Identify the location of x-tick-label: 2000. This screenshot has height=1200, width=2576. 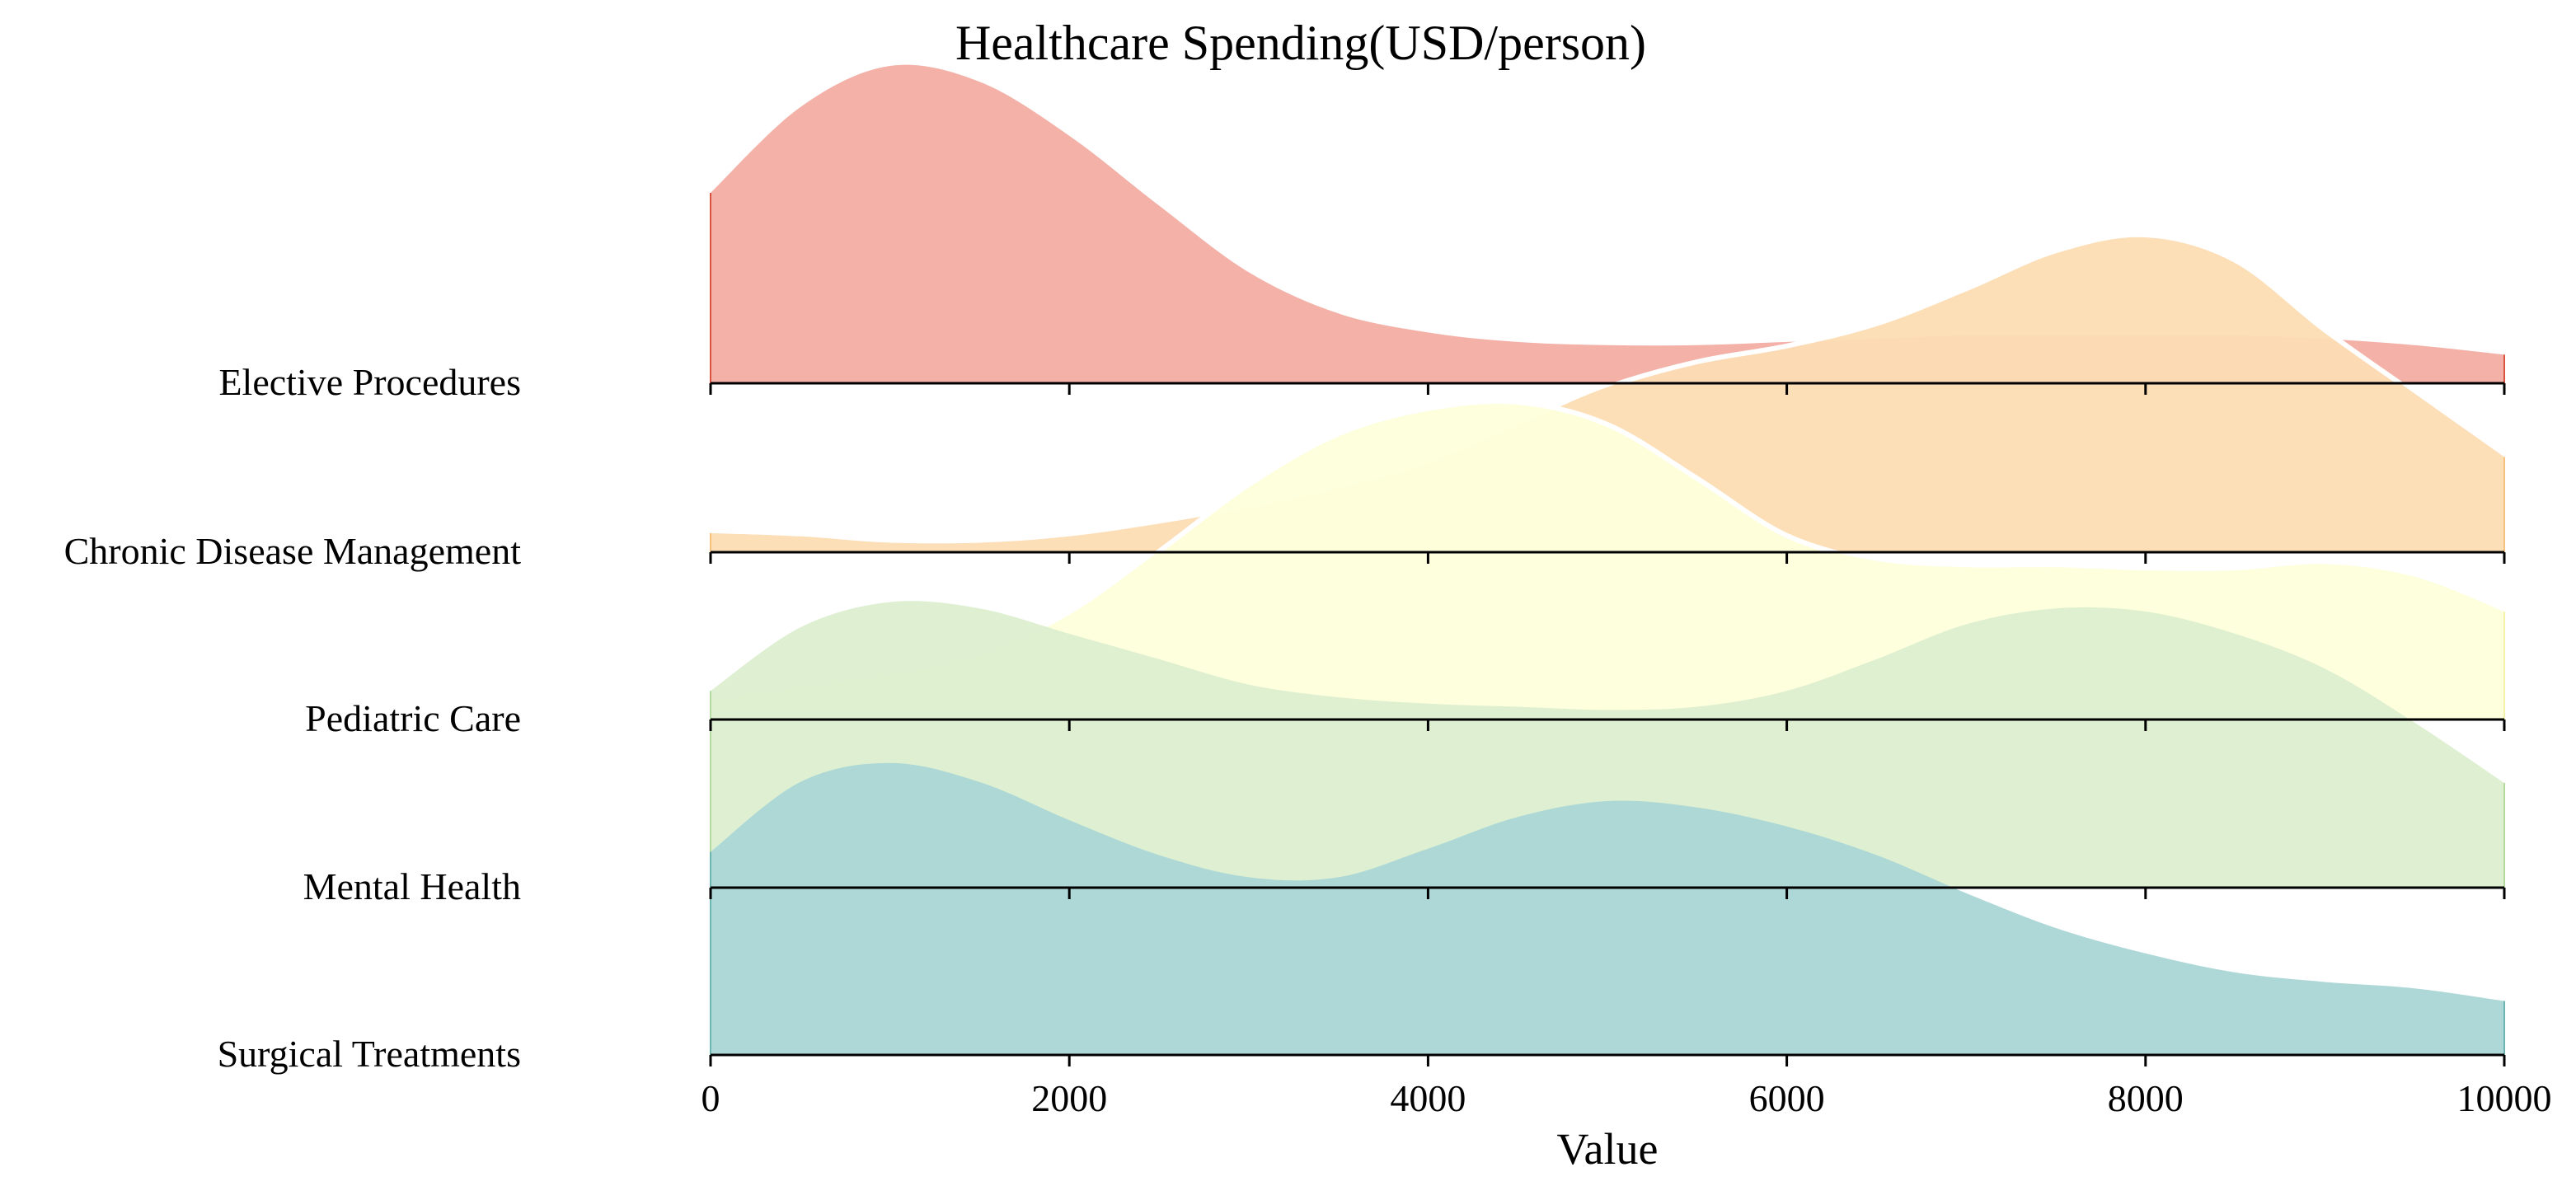
(1069, 1098).